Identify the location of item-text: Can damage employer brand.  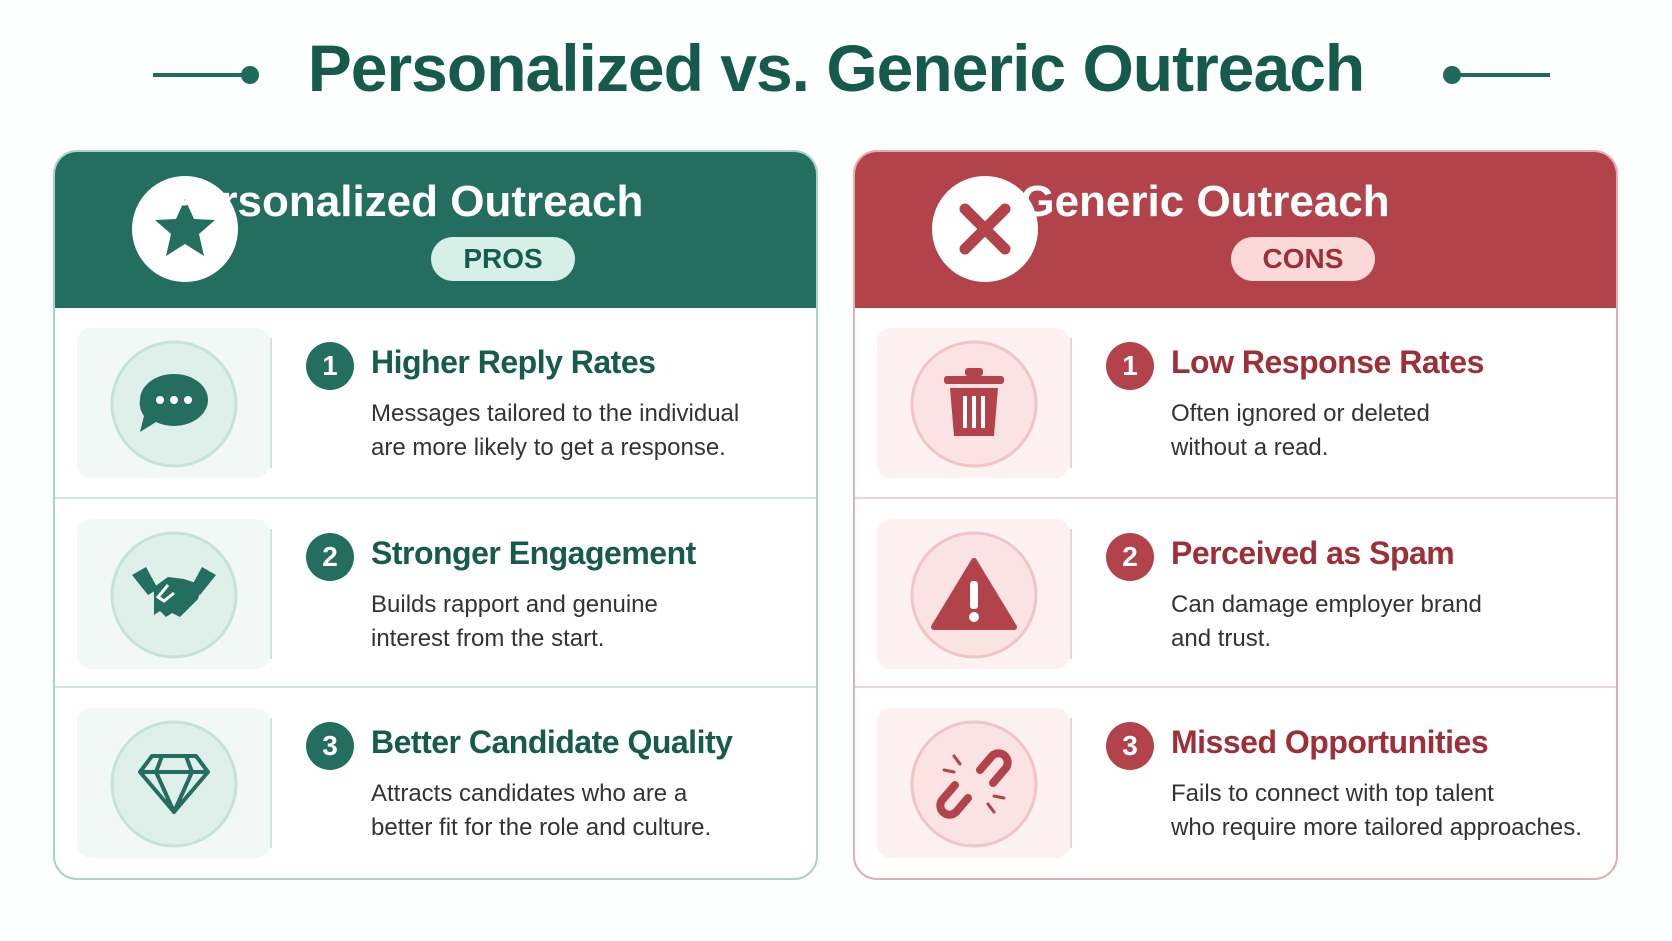
(1326, 604).